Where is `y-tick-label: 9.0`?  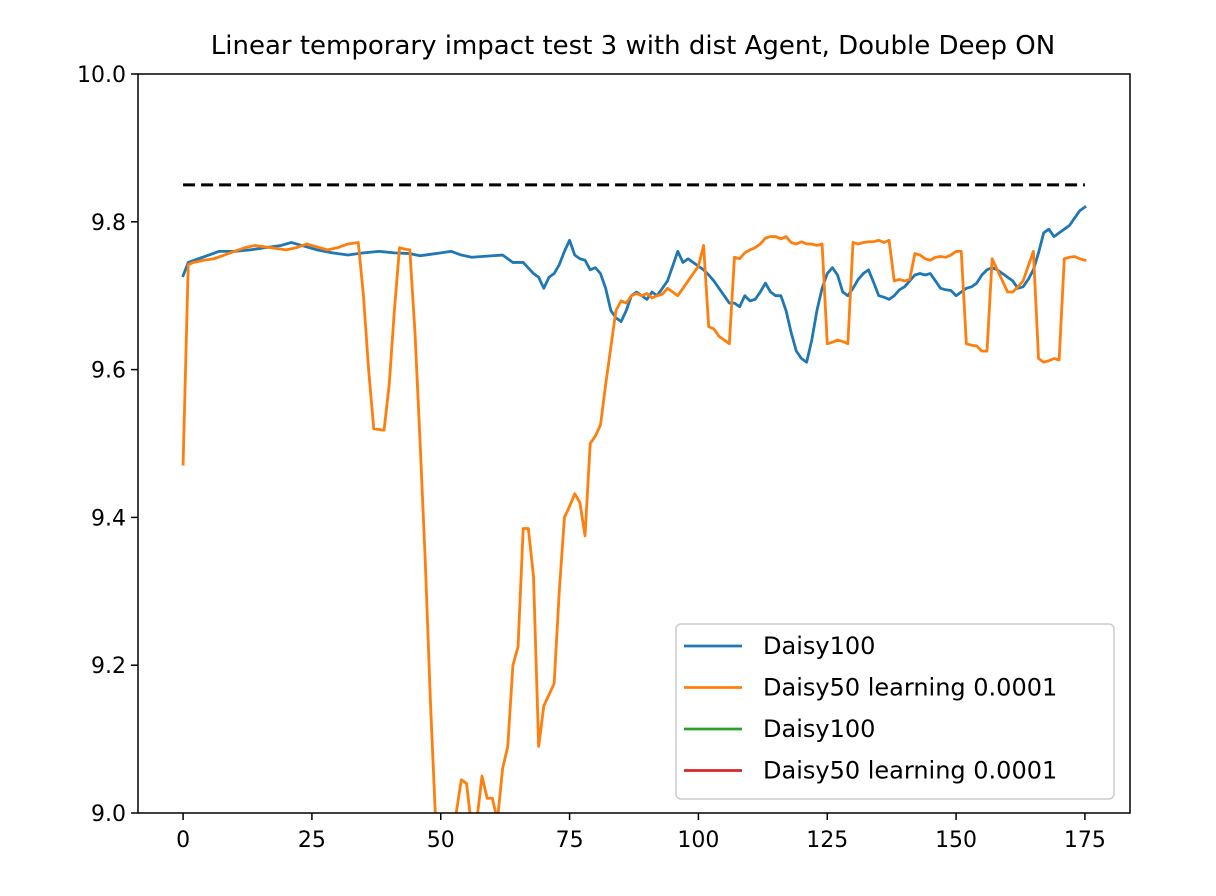
y-tick-label: 9.0 is located at coordinates (108, 814).